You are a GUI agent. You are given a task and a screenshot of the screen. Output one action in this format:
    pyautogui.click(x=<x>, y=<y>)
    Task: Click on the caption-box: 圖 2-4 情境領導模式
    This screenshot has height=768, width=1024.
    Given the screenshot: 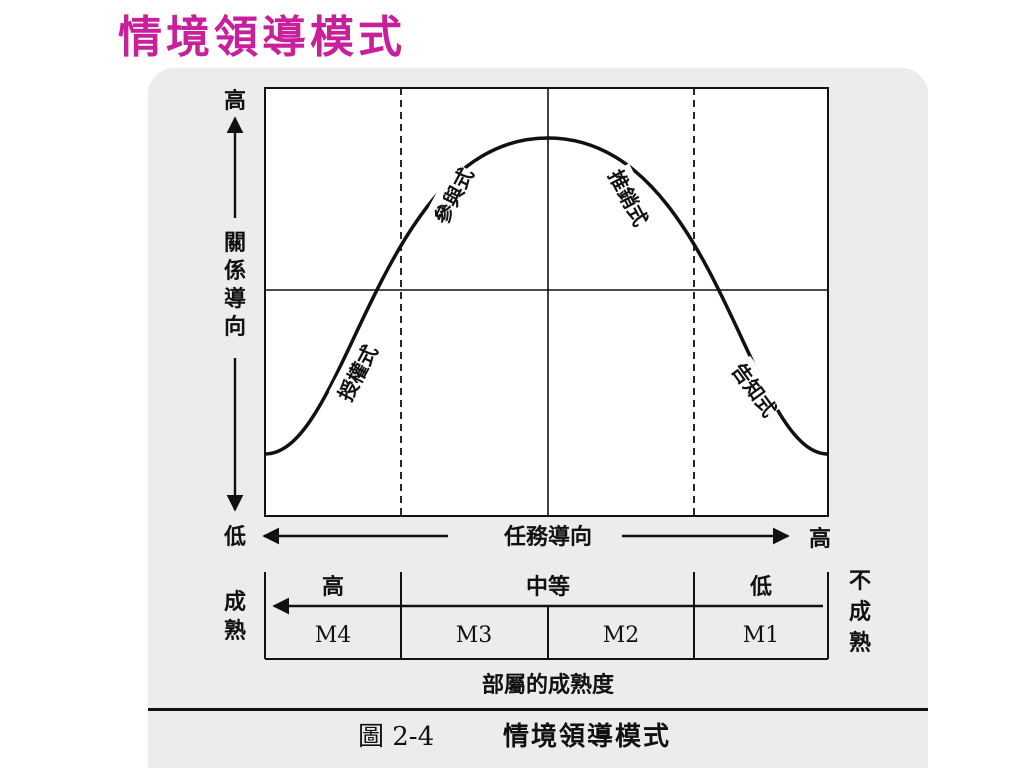 What is the action you would take?
    pyautogui.click(x=538, y=739)
    